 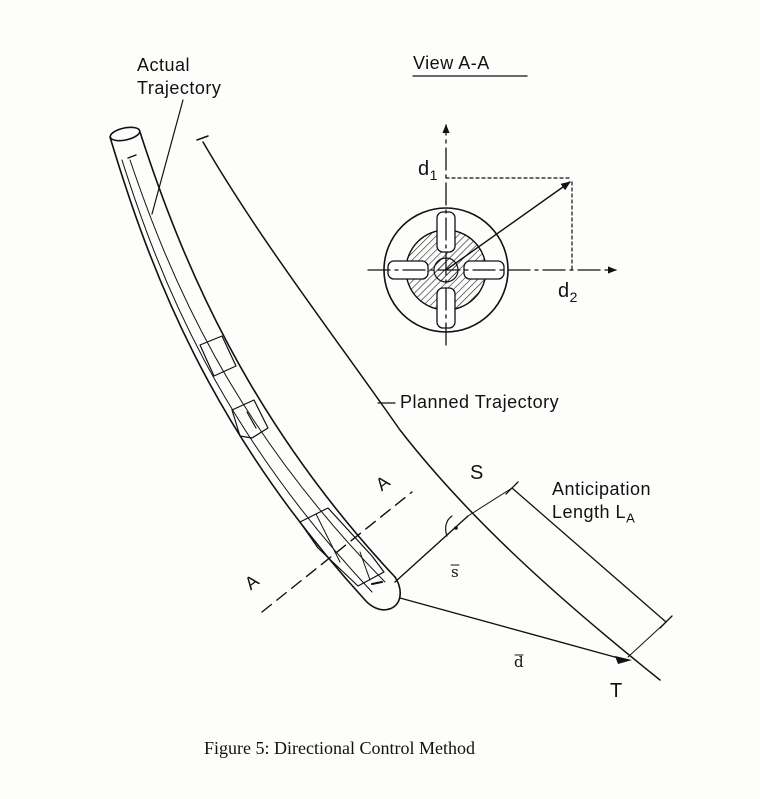 What do you see at coordinates (456, 528) in the screenshot?
I see `right-angle-dot` at bounding box center [456, 528].